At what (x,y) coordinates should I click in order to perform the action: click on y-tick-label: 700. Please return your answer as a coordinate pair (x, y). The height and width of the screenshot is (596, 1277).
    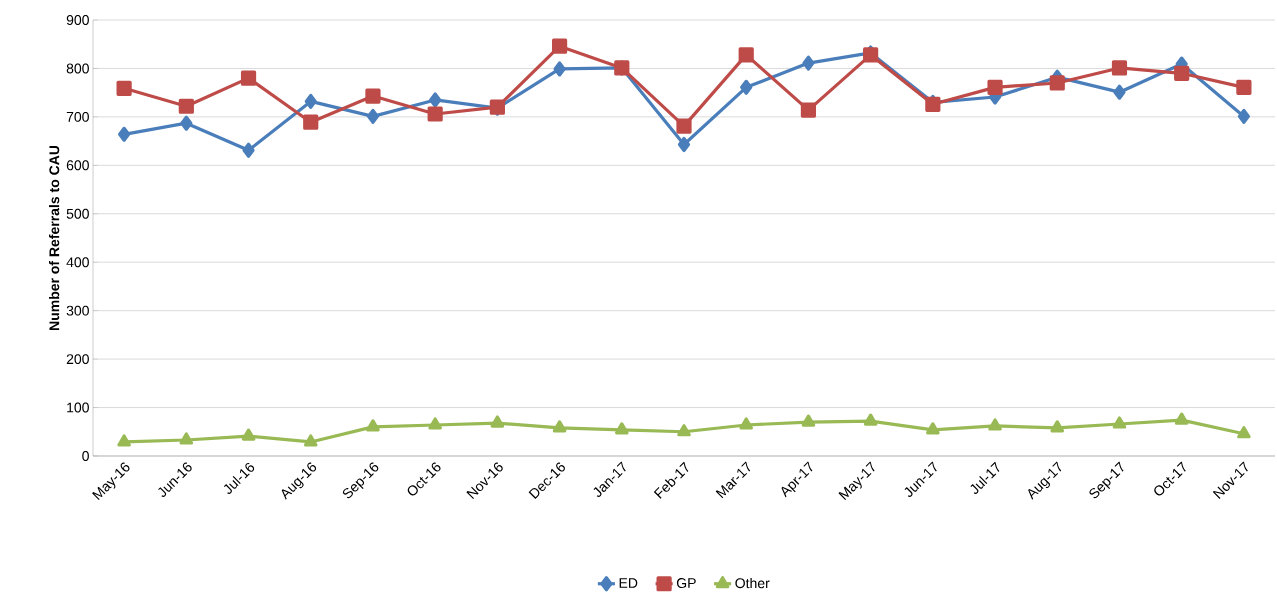
    Looking at the image, I should click on (77, 116).